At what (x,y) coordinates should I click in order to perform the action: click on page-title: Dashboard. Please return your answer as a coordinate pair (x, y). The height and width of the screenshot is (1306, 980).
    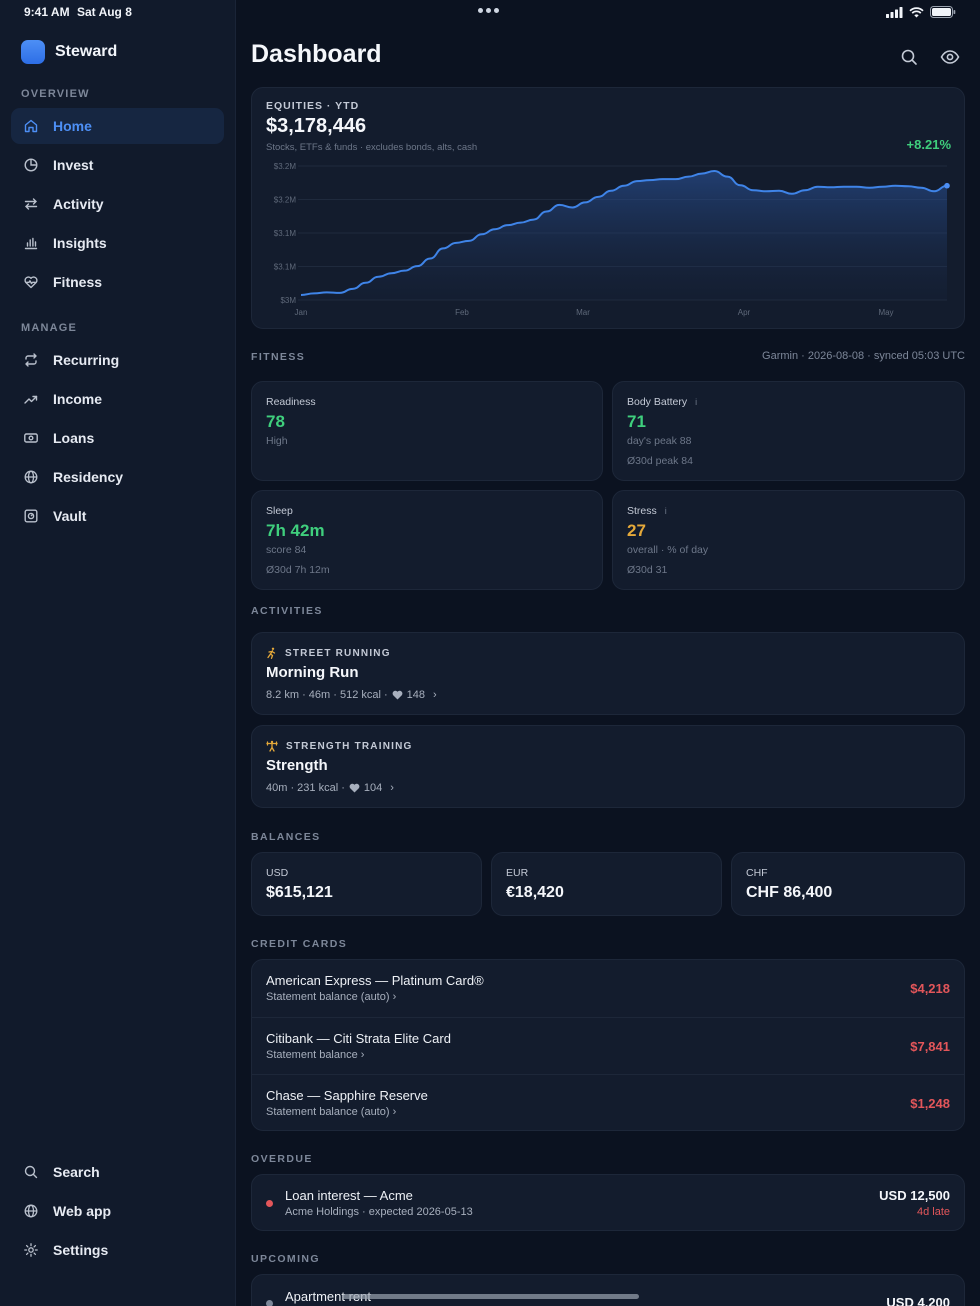
    Looking at the image, I should click on (316, 54).